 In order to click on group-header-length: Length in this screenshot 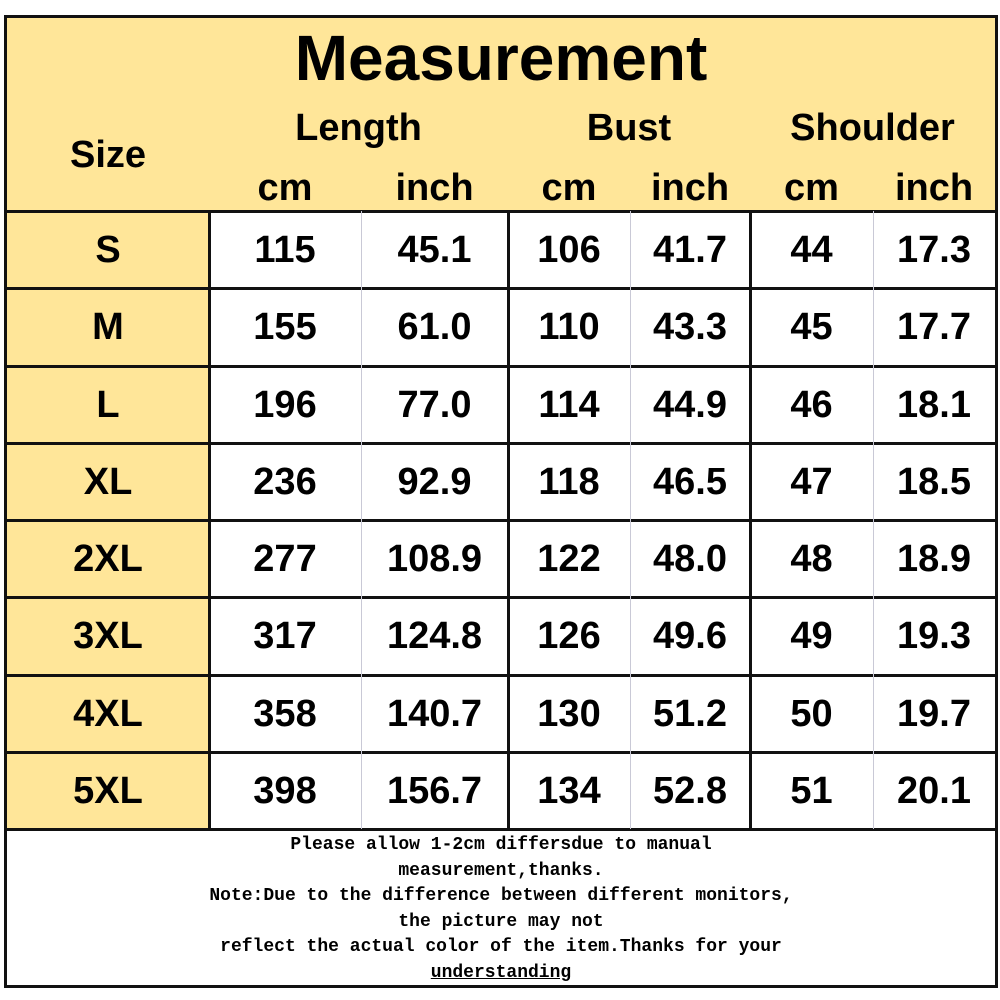, I will do `click(358, 128)`.